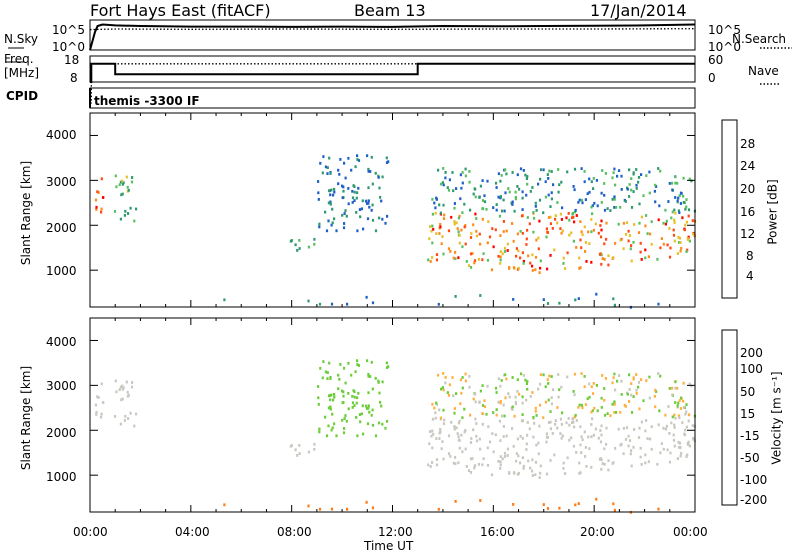 Image resolution: width=800 pixels, height=554 pixels. Describe the element at coordinates (724, 47) in the screenshot. I see `noise-right-tick-bottom: 10^0` at that location.